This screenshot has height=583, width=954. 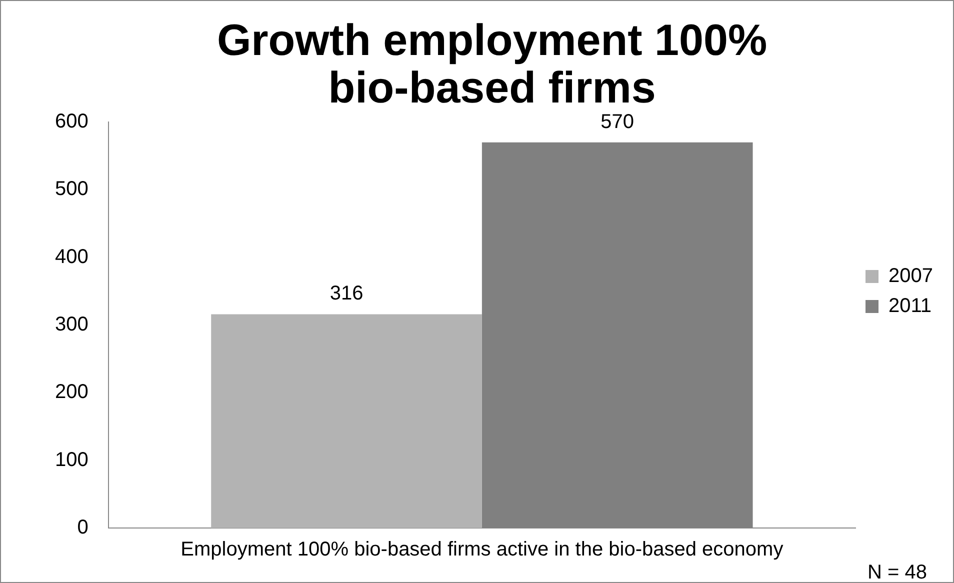 I want to click on y-tick-label: 400, so click(x=71, y=257).